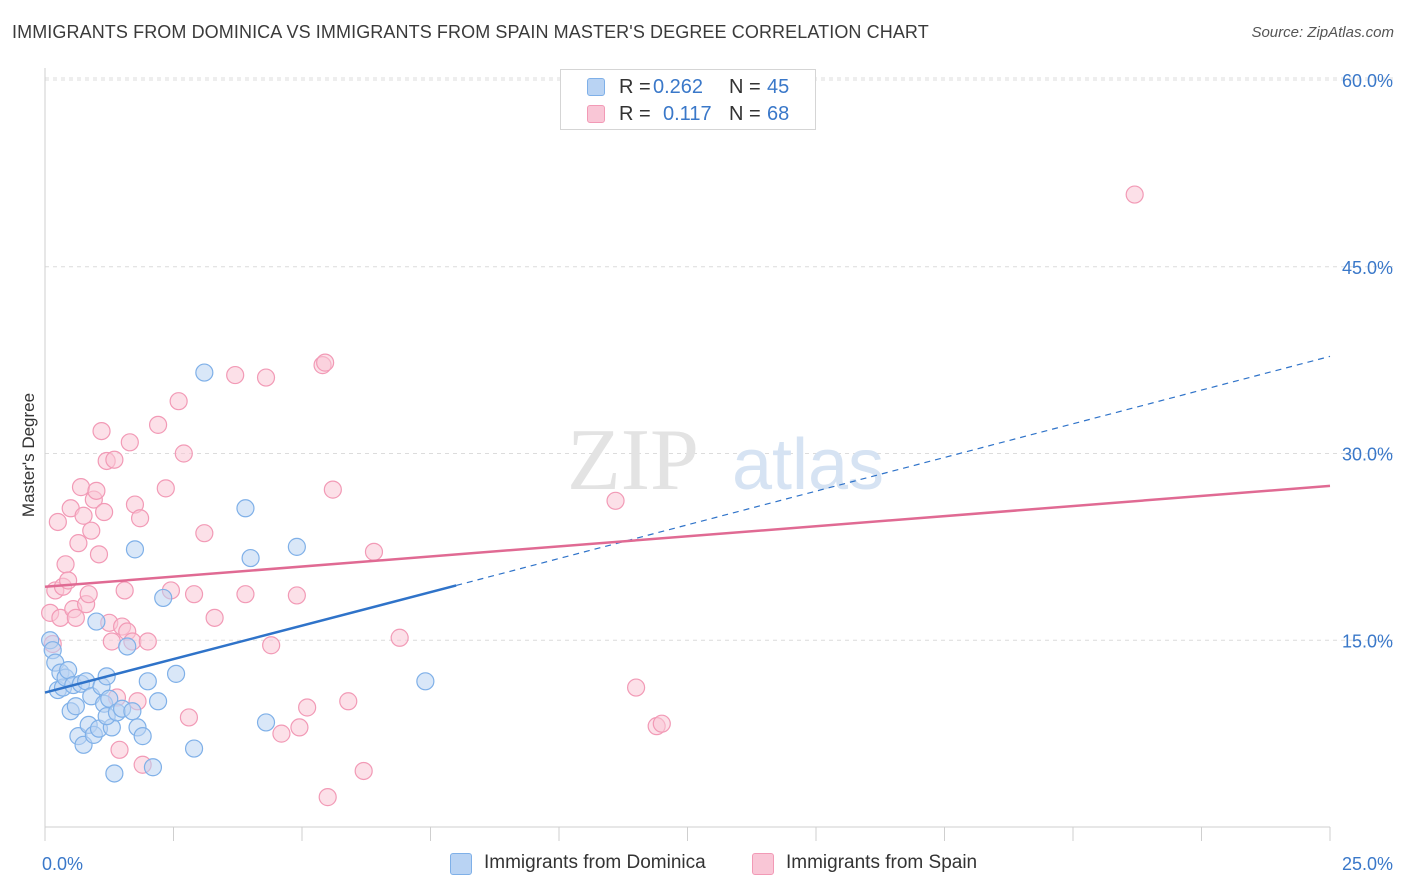  Describe the element at coordinates (250, 639) in the screenshot. I see `dominica-trend-line` at that location.